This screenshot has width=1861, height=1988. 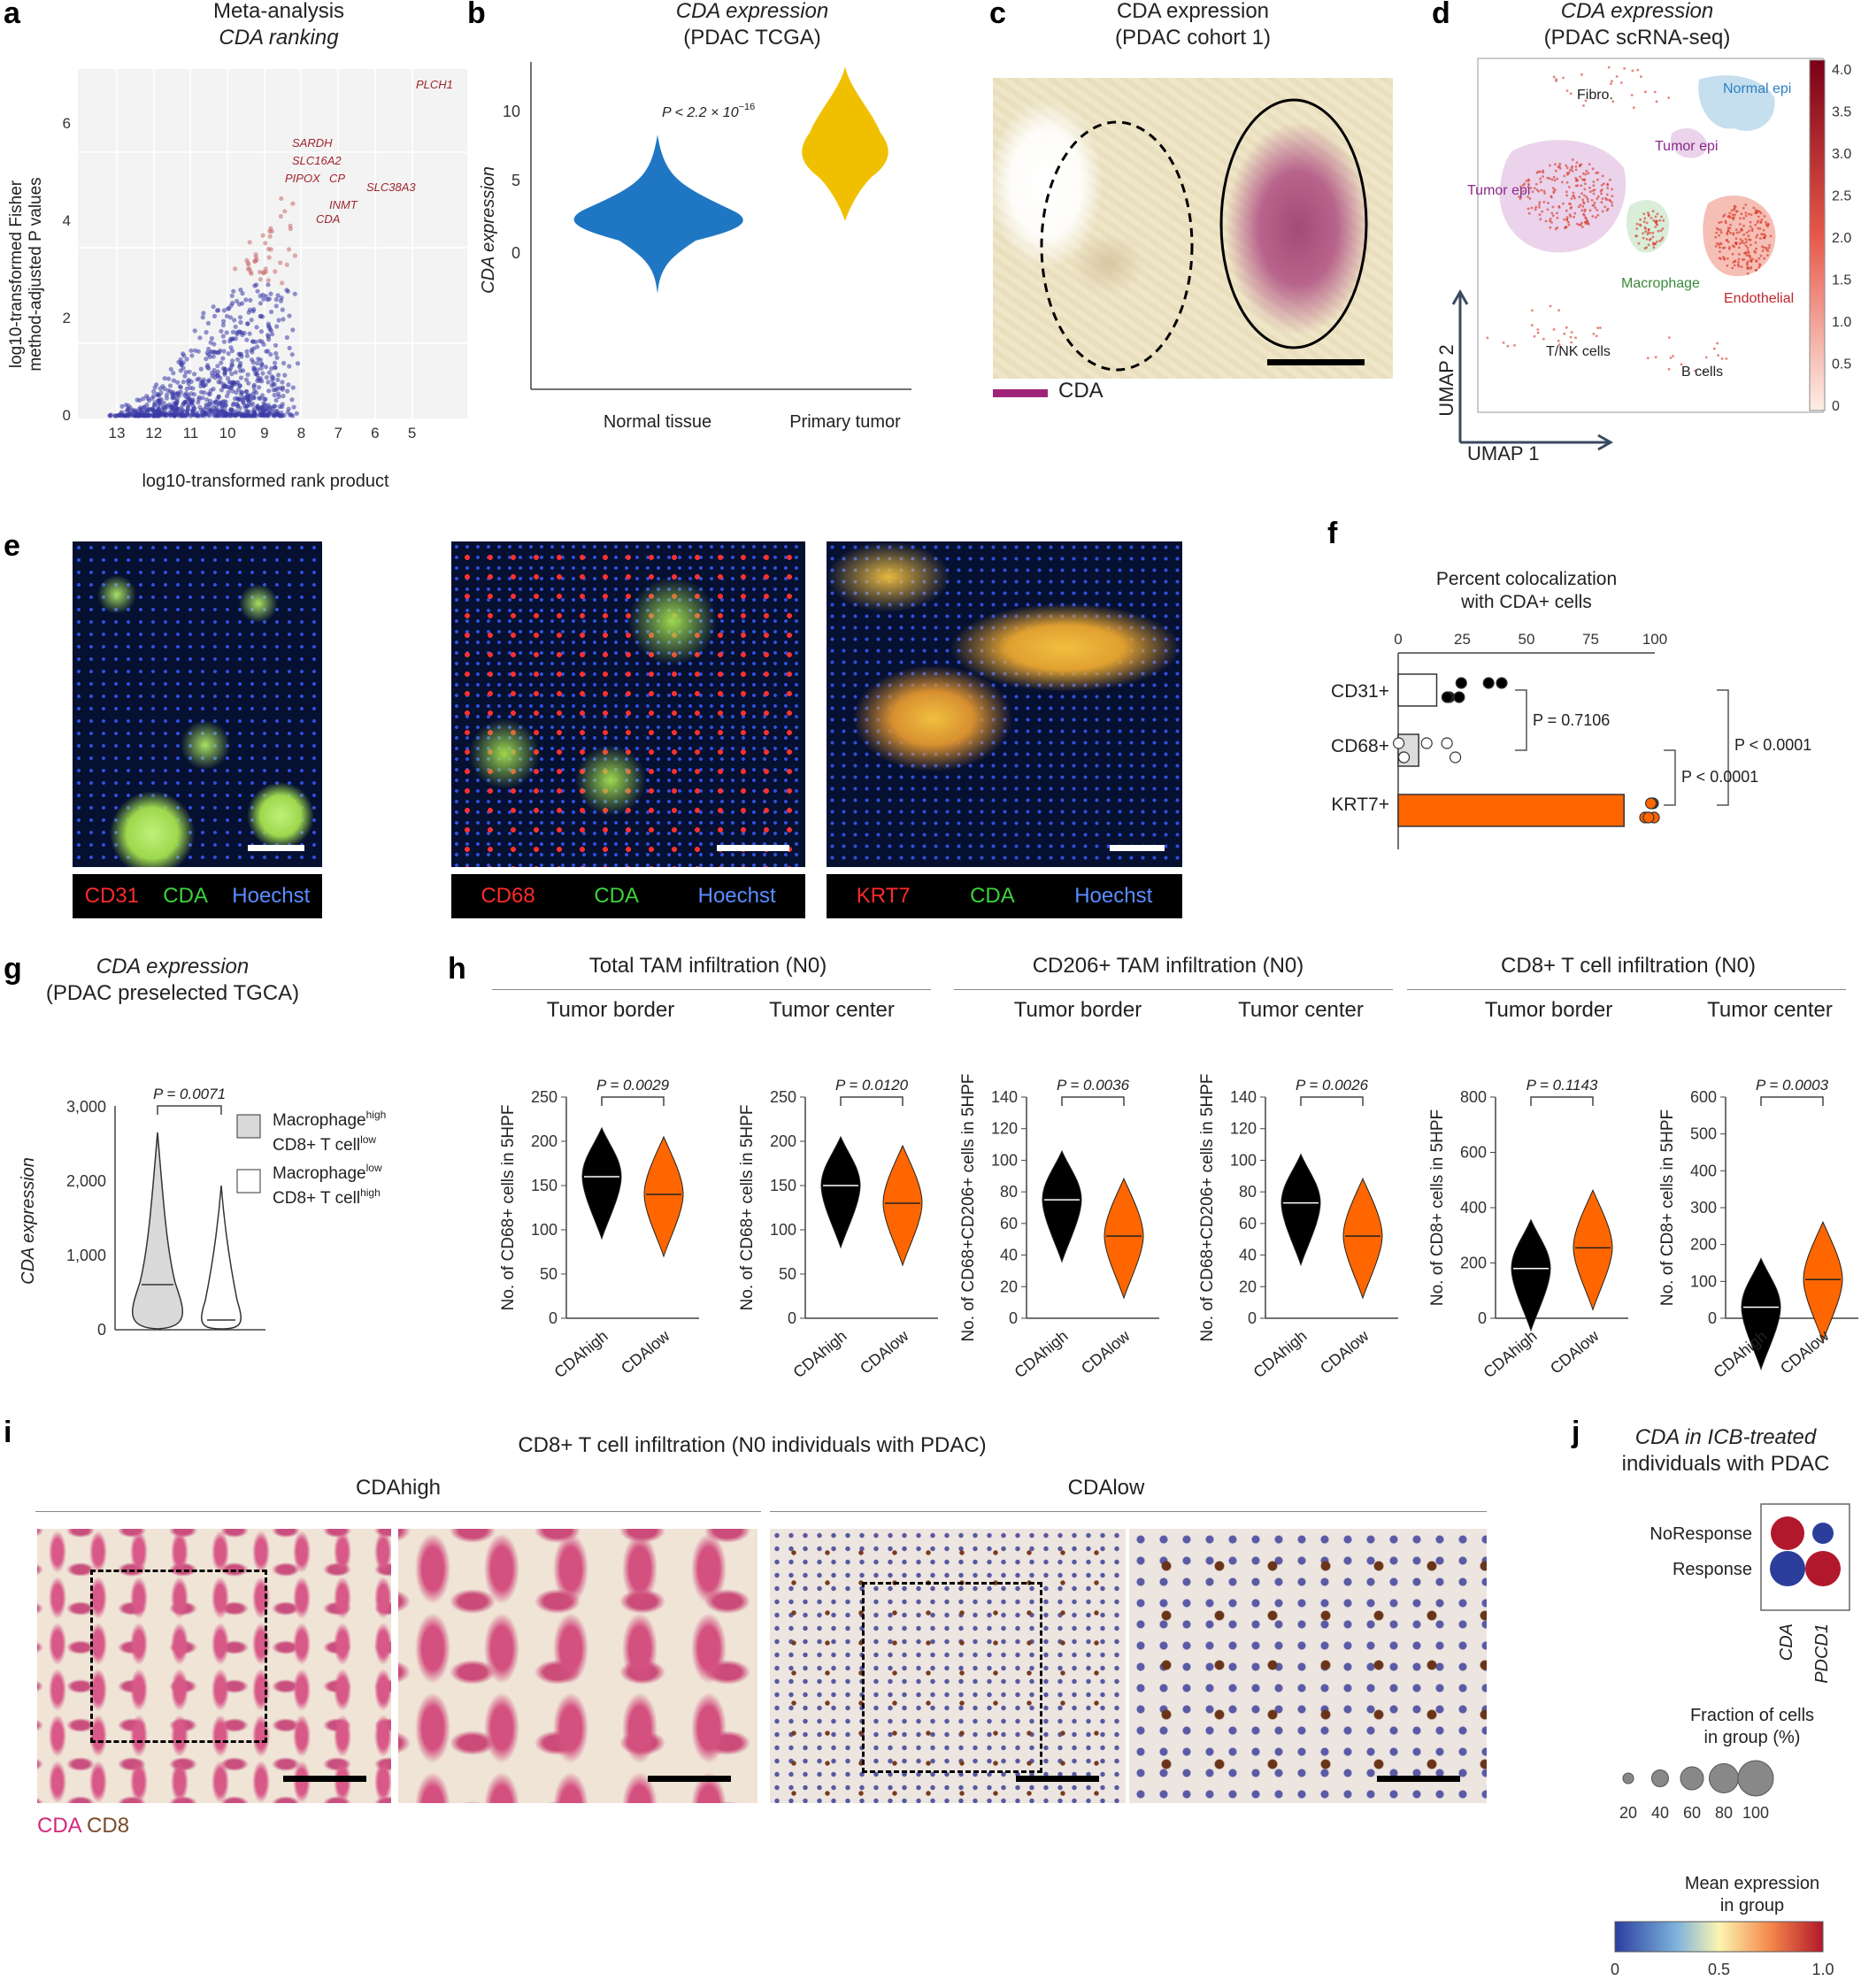 What do you see at coordinates (29, 1221) in the screenshot?
I see `g-ylabel: CDA expression` at bounding box center [29, 1221].